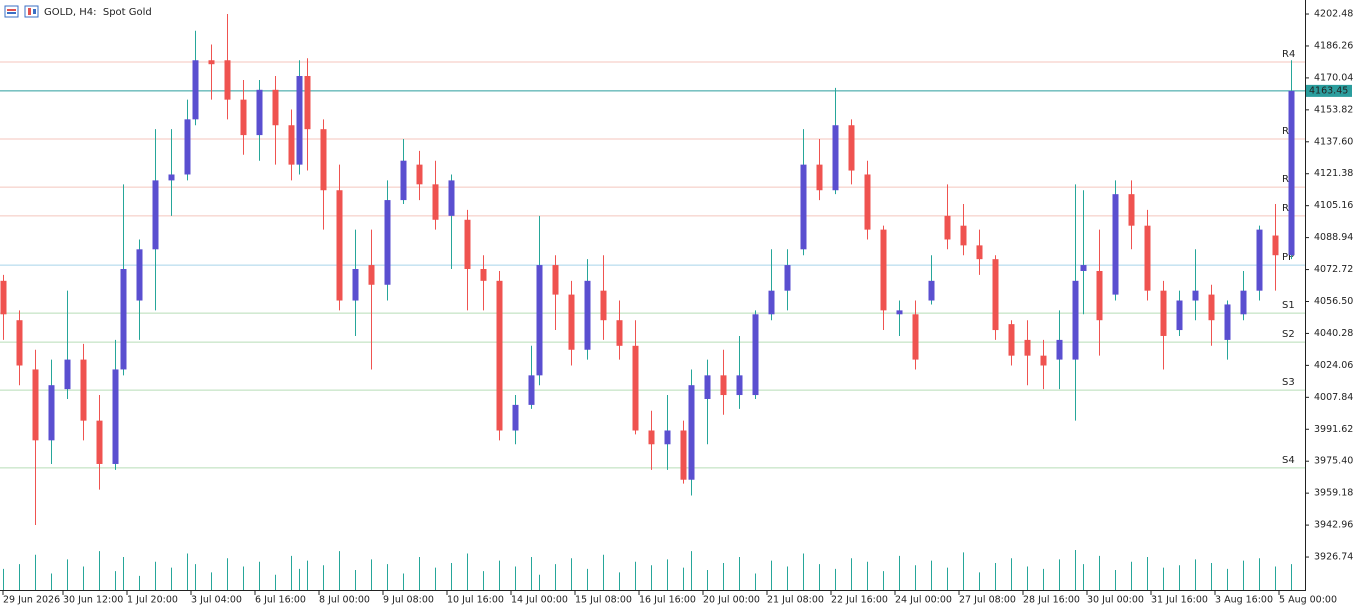 This screenshot has height=612, width=1363. What do you see at coordinates (1333, 333) in the screenshot?
I see `y-tick-label: 4040.28` at bounding box center [1333, 333].